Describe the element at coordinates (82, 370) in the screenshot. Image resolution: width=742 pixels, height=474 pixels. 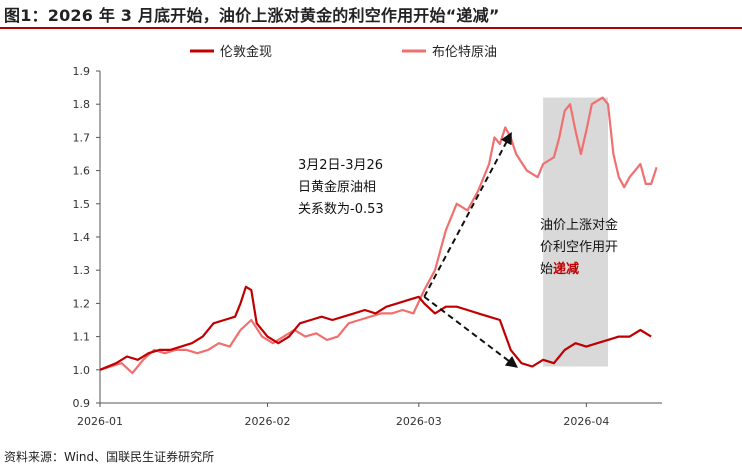
I see `y-tick-label: 1.0` at that location.